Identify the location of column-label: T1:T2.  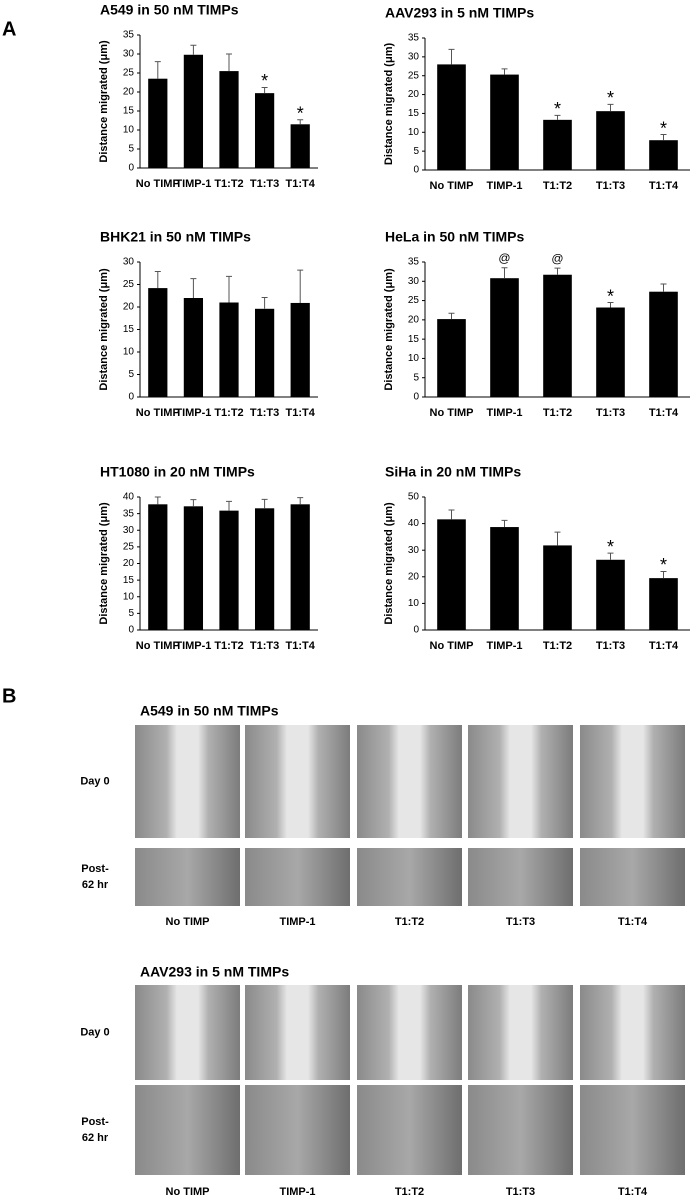
(409, 1192).